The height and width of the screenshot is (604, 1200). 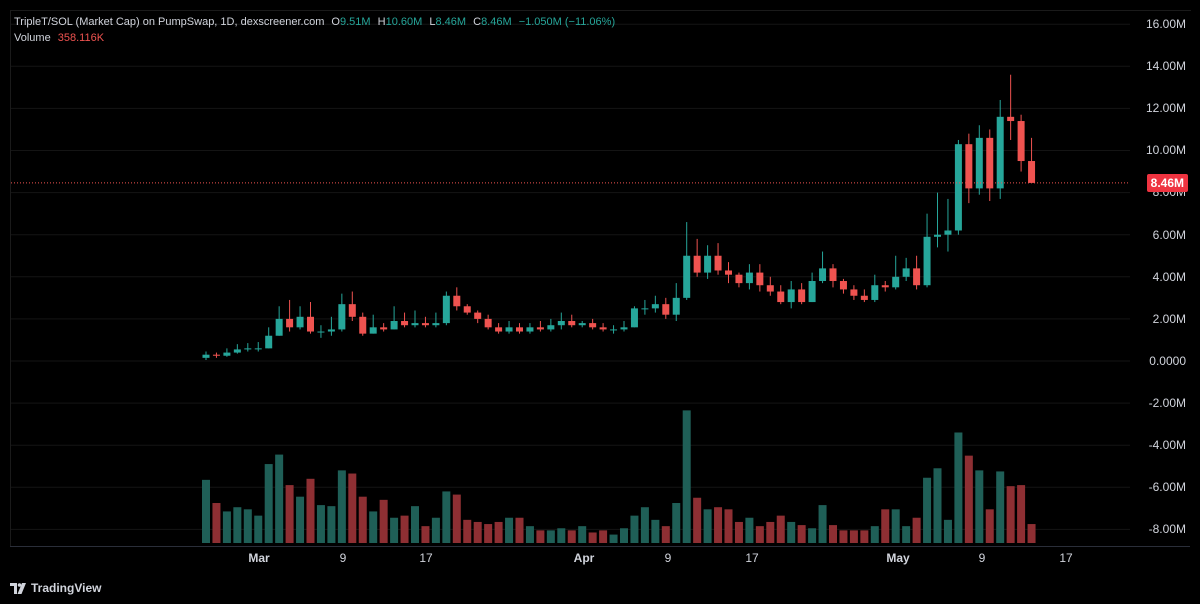 What do you see at coordinates (567, 22) in the screenshot?
I see `change-value: −1.050M (−11.06%)` at bounding box center [567, 22].